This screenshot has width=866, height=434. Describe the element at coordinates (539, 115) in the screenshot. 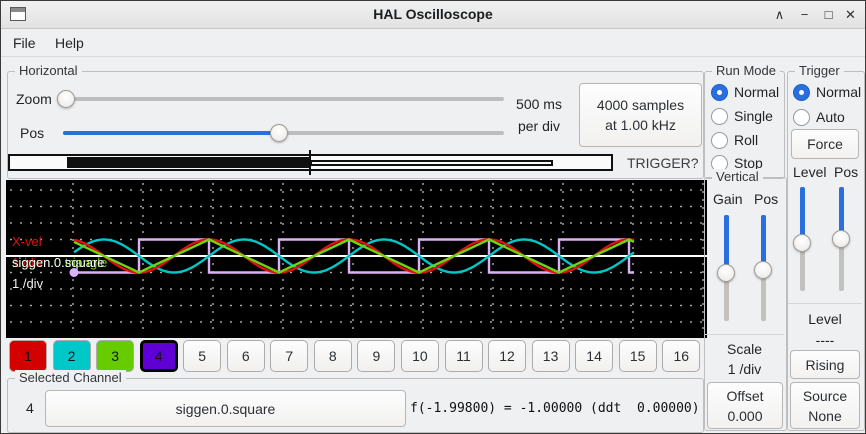

I see `rate-readout: 500 ms per div` at that location.